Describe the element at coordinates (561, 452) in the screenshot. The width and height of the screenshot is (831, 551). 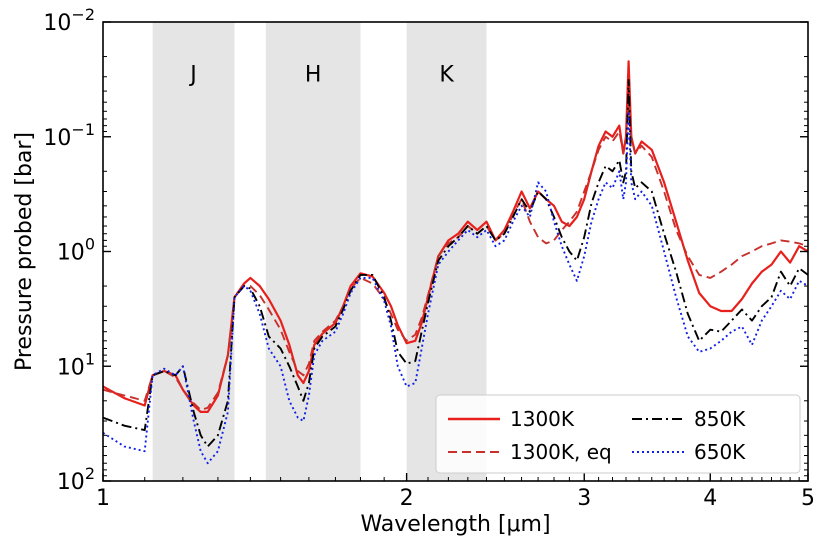
I see `legend-label-1300k-eq: 1300K, eq` at that location.